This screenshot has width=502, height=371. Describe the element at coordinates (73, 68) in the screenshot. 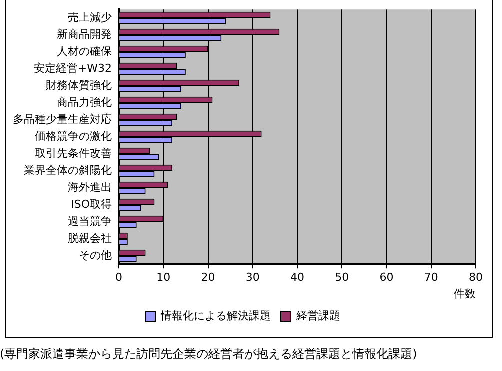

I see `y-tick-label: 安定経営+W32` at that location.